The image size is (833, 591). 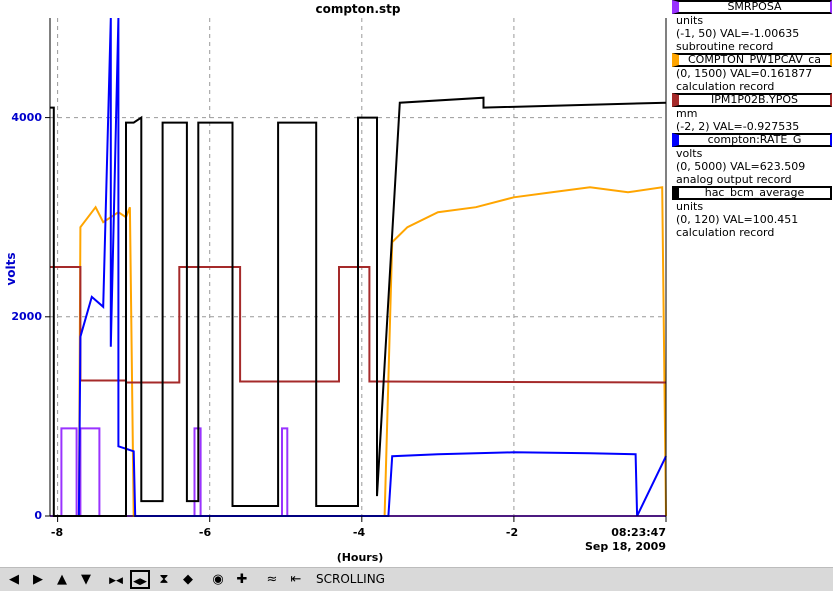 I want to click on zoom-out-y-icon: ◆, so click(x=188, y=579).